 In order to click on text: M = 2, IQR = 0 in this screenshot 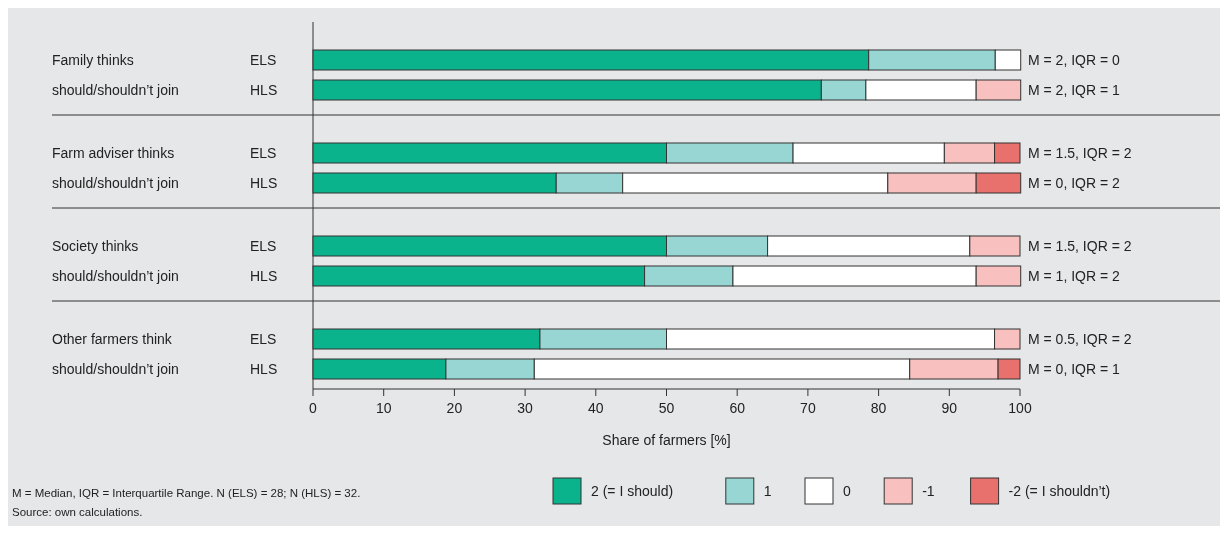, I will do `click(1074, 60)`.